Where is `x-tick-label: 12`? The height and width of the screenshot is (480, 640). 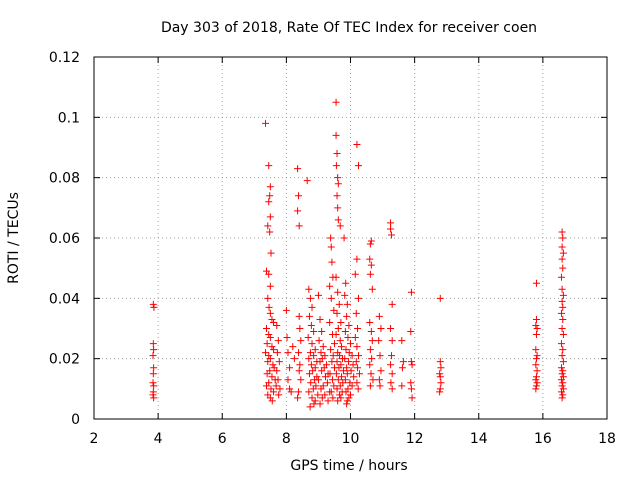
x-tick-label: 12 is located at coordinates (415, 439).